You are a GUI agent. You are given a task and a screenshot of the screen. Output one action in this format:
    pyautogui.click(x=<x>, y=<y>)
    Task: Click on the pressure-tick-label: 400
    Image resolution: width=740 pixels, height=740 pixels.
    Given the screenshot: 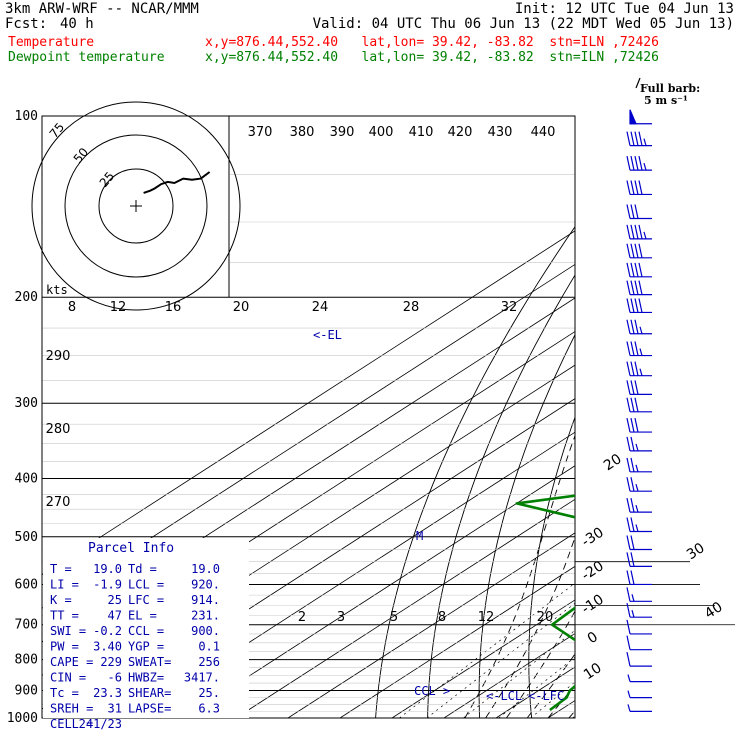 What is the action you would take?
    pyautogui.click(x=26, y=478)
    